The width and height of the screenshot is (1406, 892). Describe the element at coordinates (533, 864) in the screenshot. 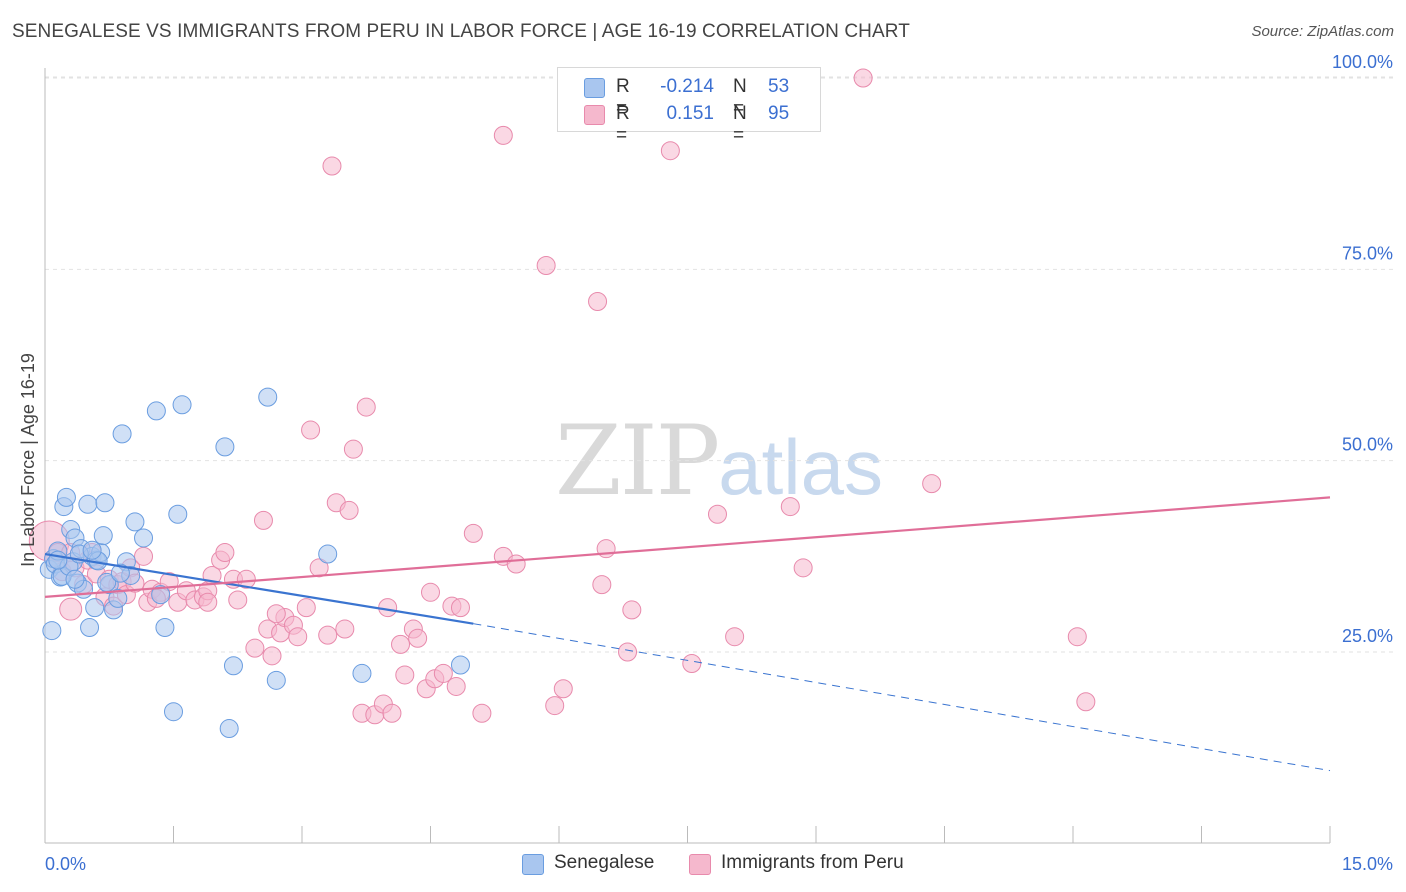

I see `bottom-legend-swatch` at that location.